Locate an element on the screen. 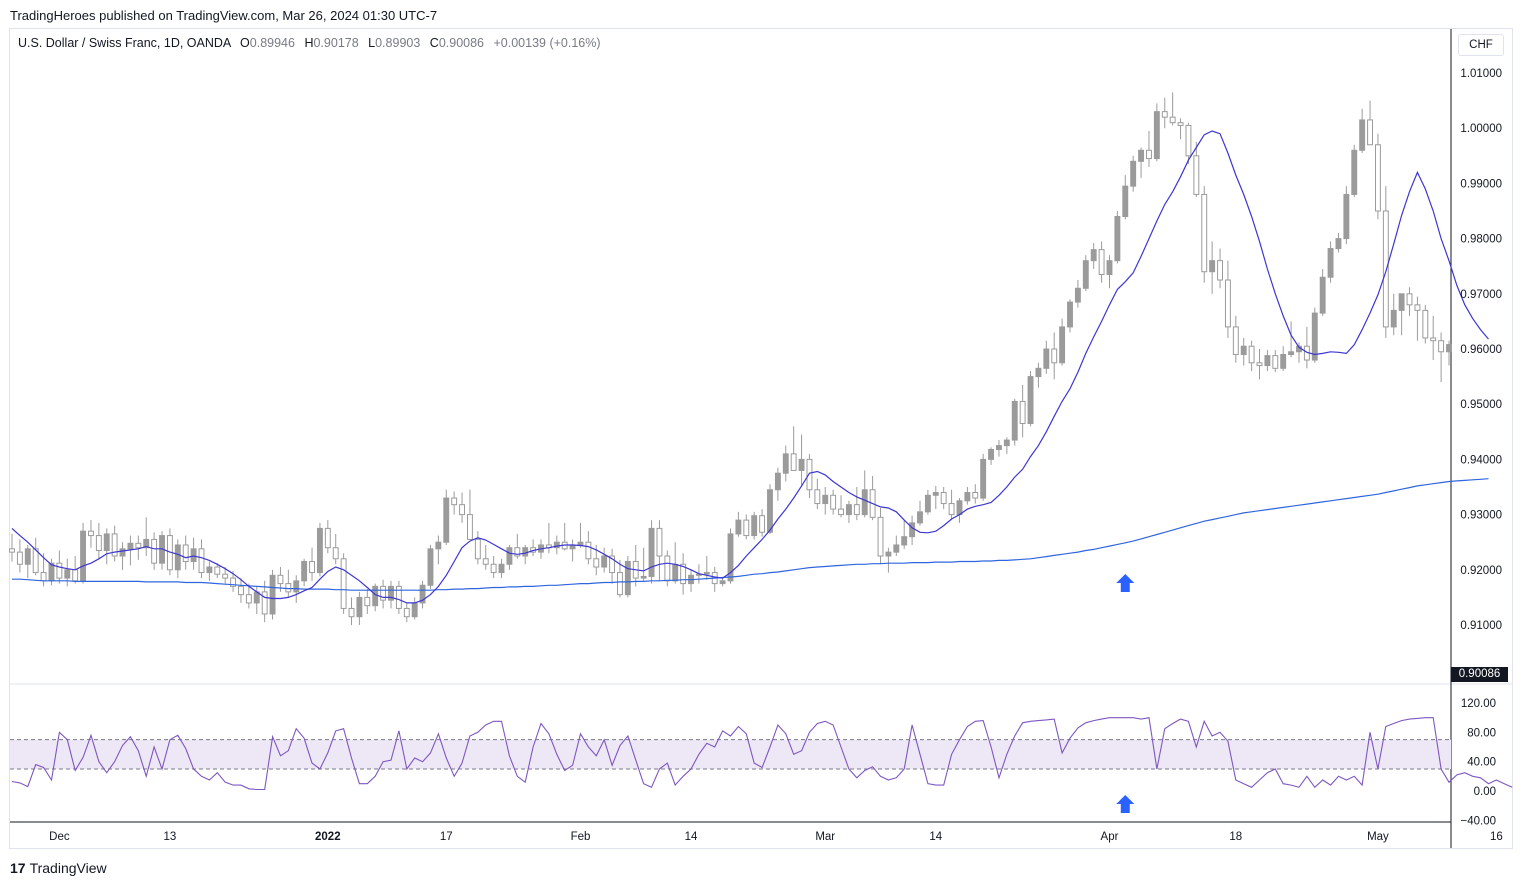 The width and height of the screenshot is (1523, 885). rsi-axis-ticks: 120.00 80.00 40.00 0.00 −40.00 is located at coordinates (1479, 762).